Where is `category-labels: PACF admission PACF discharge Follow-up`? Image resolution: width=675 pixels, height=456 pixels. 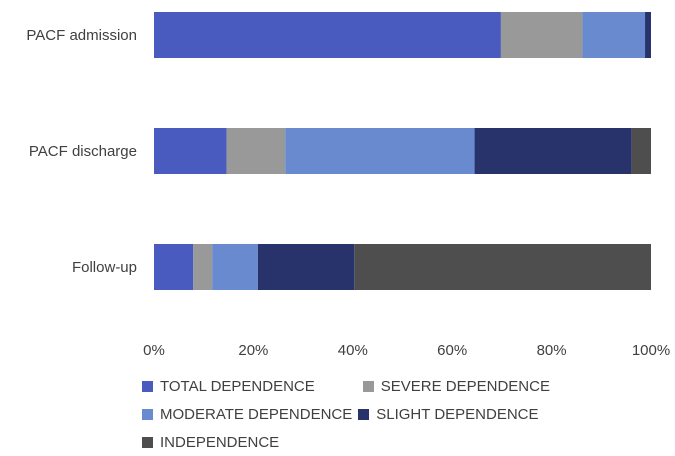 category-labels: PACF admission PACF discharge Follow-up is located at coordinates (81, 151).